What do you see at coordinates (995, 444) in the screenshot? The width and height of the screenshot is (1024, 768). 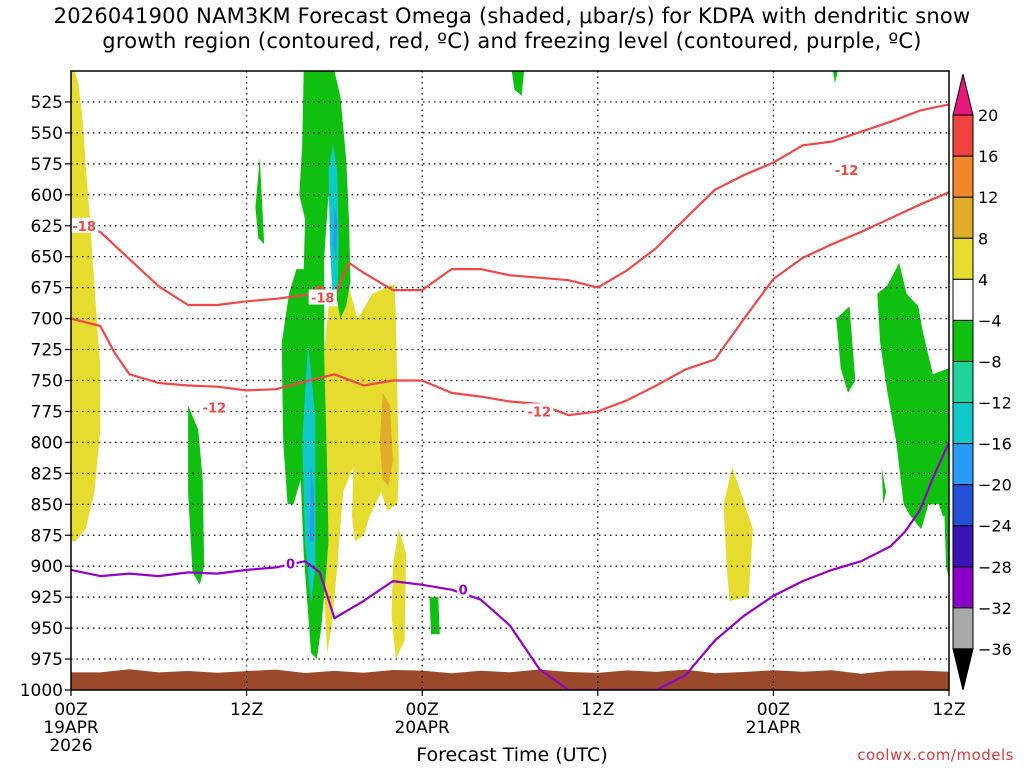 I see `colorbar-label-8: −16` at bounding box center [995, 444].